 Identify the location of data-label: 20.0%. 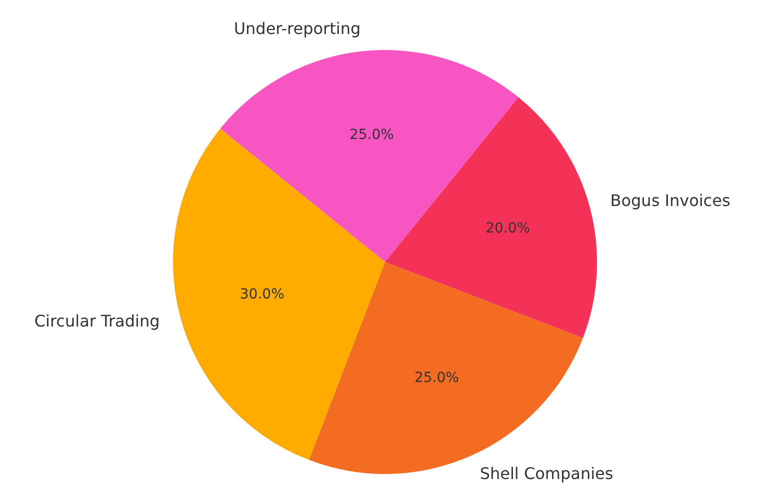
(508, 228).